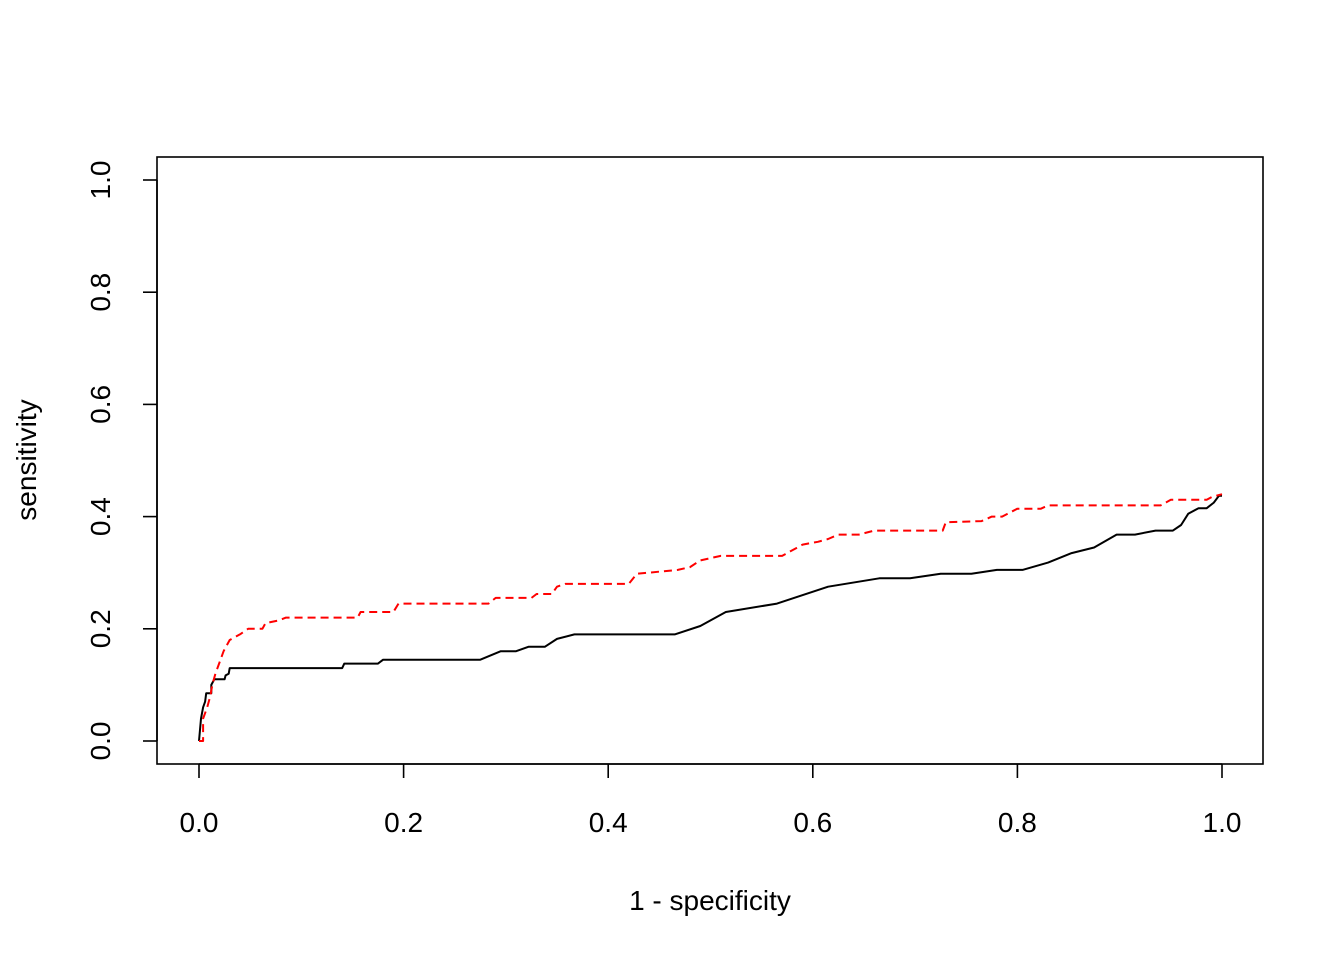  I want to click on x-axis: 0.0 0.2 0.4 0.6 0.8 1.0, so click(711, 800).